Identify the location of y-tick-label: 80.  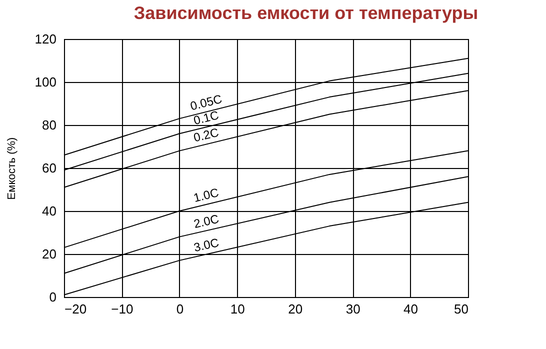
(49, 125).